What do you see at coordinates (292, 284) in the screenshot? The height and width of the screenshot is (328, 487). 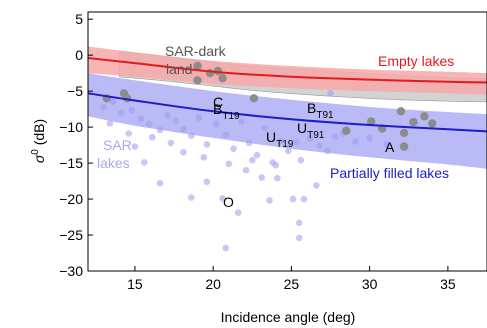 I see `x-tick-label-25: 25` at bounding box center [292, 284].